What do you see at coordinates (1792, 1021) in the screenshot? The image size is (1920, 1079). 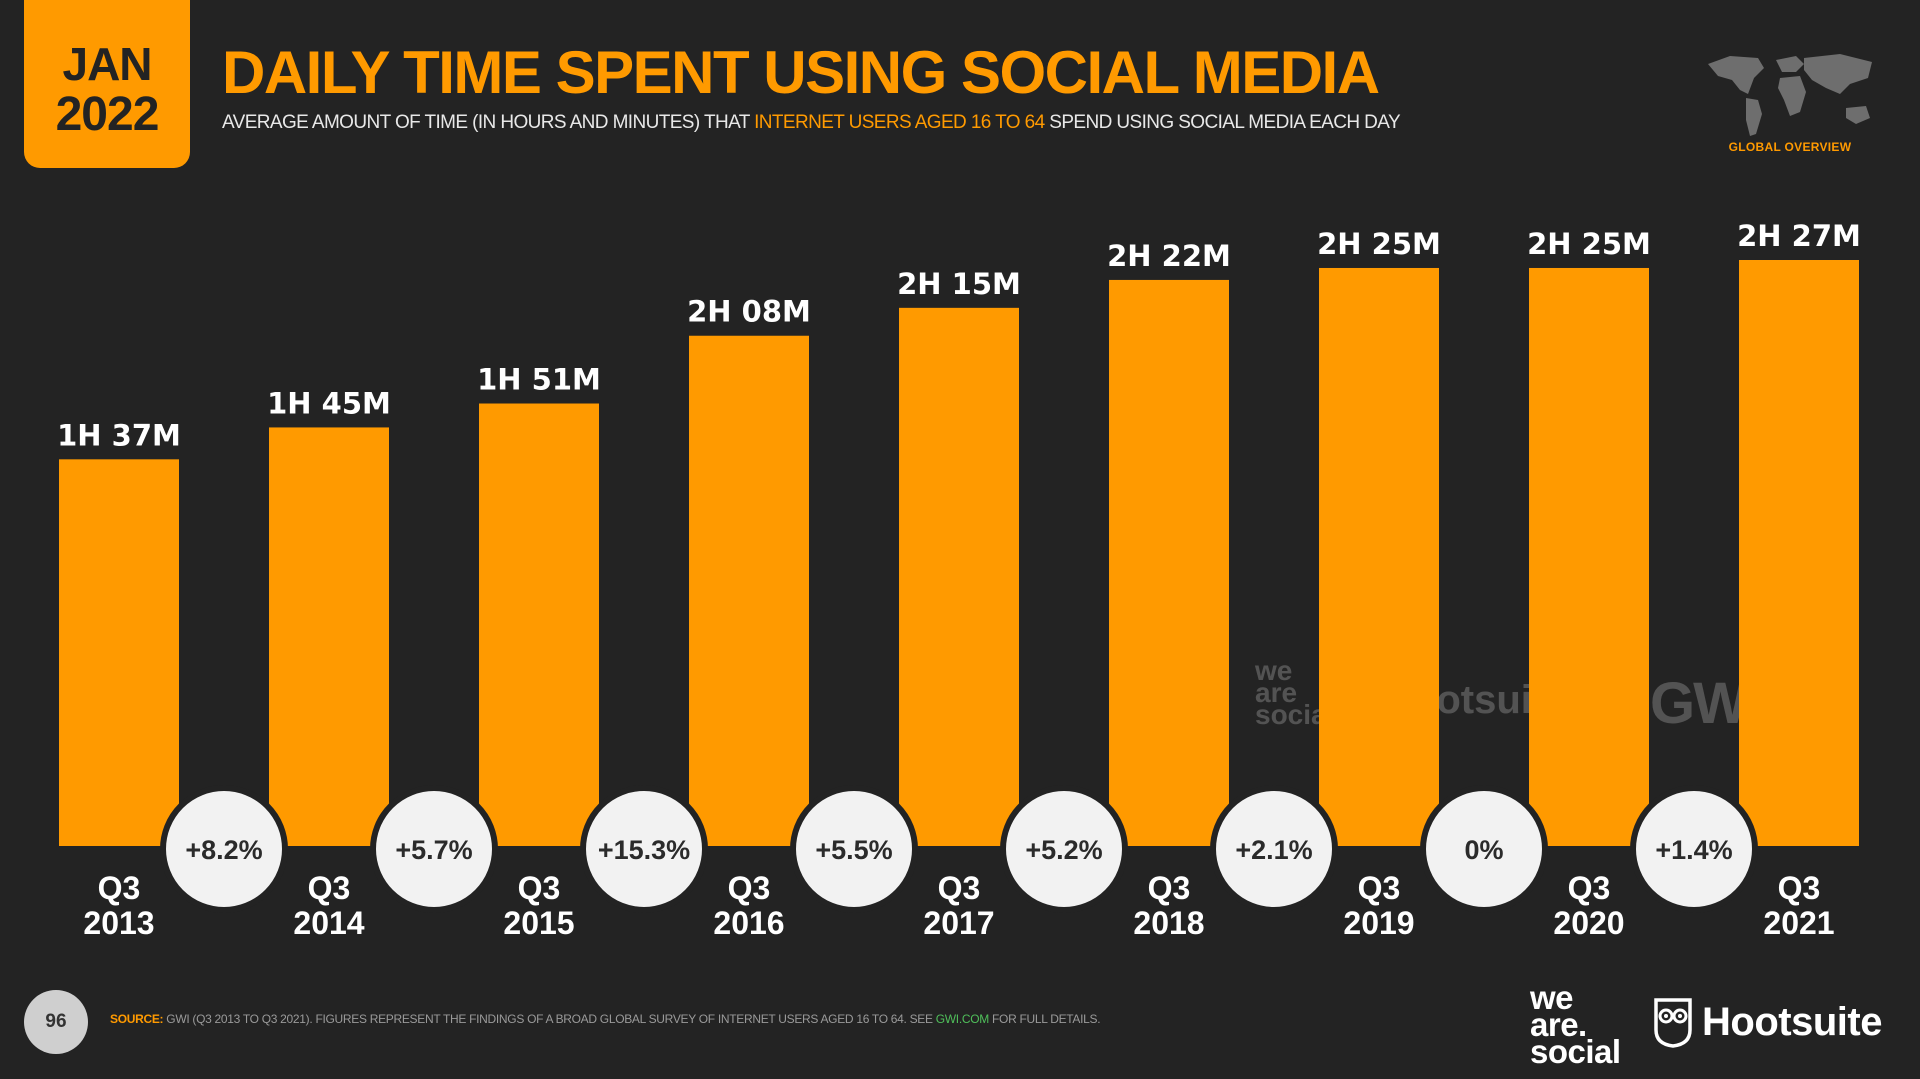 I see `logo-hootsuite: Hootsuite` at bounding box center [1792, 1021].